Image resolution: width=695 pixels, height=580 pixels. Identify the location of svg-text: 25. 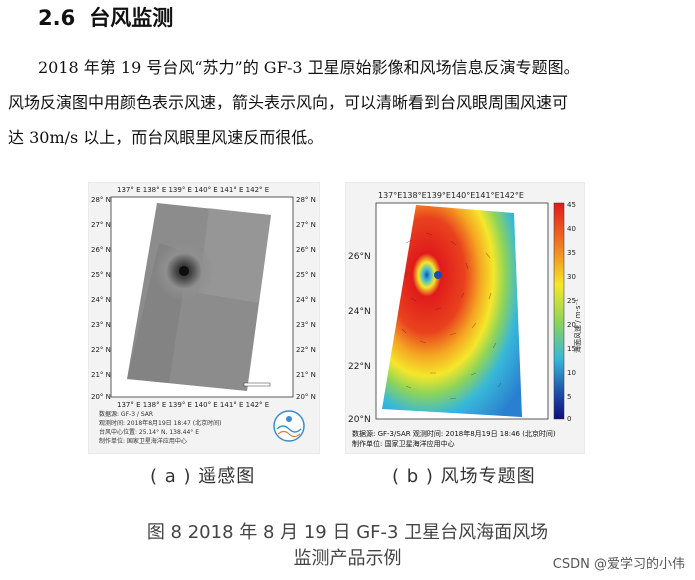
(571, 301).